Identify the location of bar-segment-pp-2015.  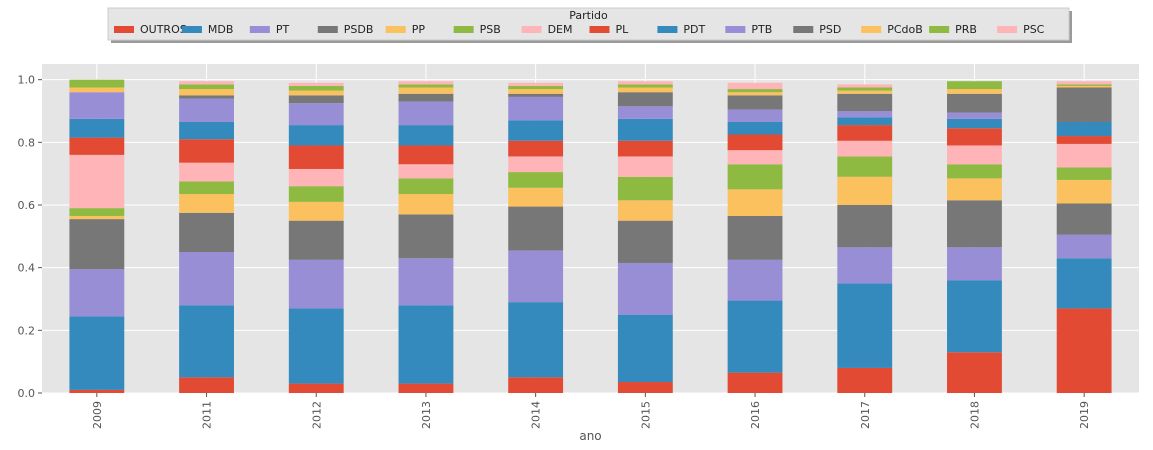
(645, 210).